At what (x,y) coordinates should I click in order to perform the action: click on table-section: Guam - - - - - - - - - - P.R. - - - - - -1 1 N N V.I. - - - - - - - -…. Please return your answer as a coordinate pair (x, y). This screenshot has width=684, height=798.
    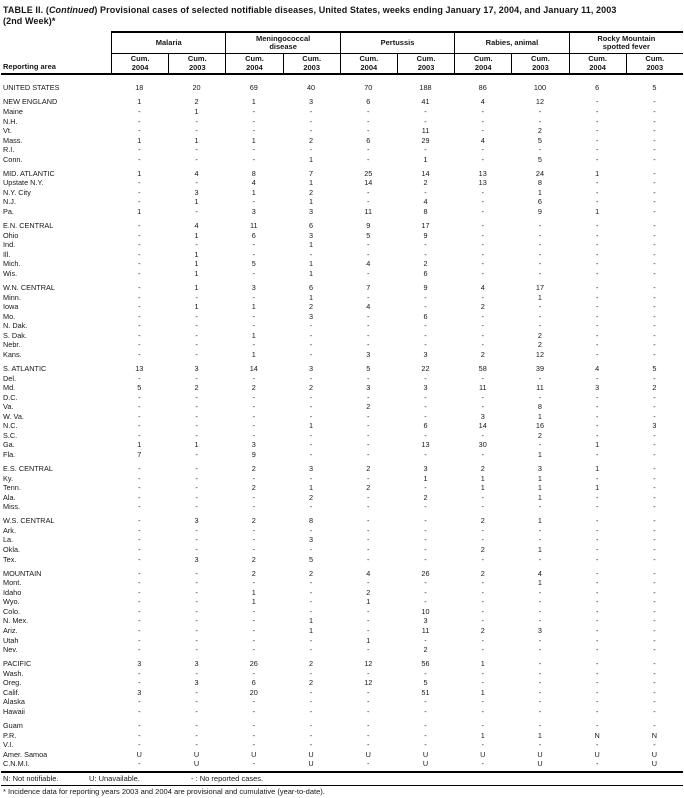
    Looking at the image, I should click on (342, 745).